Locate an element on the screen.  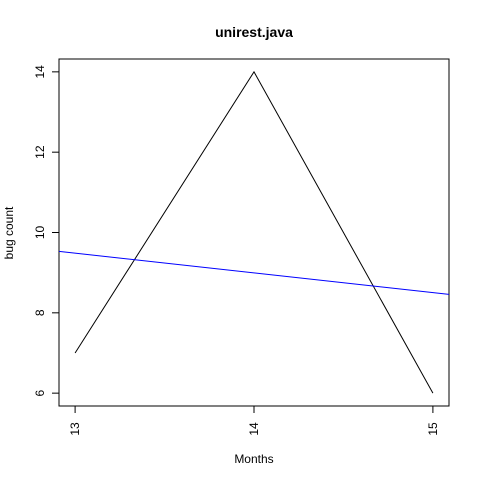
y-axis: 6 8 10 12 14 is located at coordinates (46, 230).